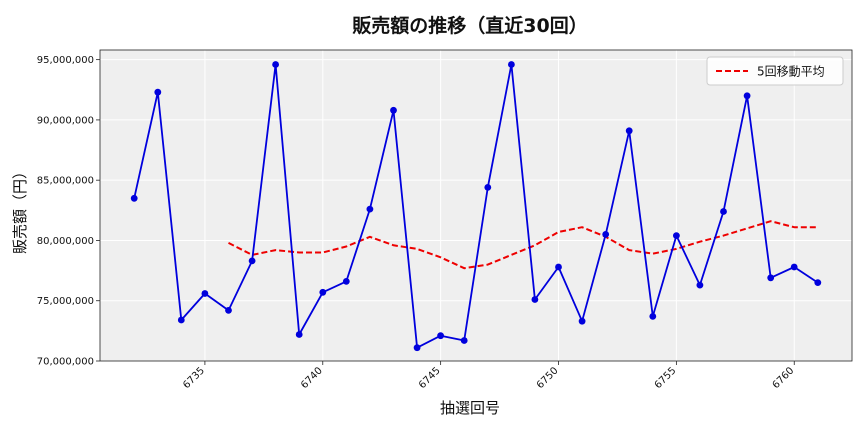 The width and height of the screenshot is (864, 432). Describe the element at coordinates (312, 378) in the screenshot. I see `x-tick-label: 6740` at that location.